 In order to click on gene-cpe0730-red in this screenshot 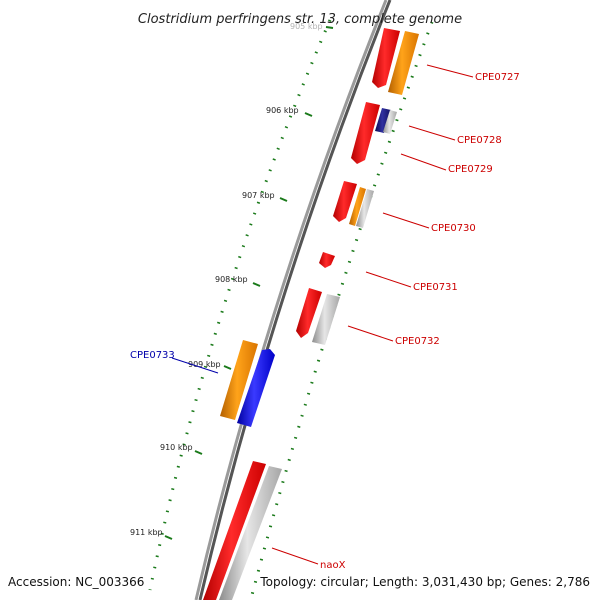, I will do `click(345, 201)`.